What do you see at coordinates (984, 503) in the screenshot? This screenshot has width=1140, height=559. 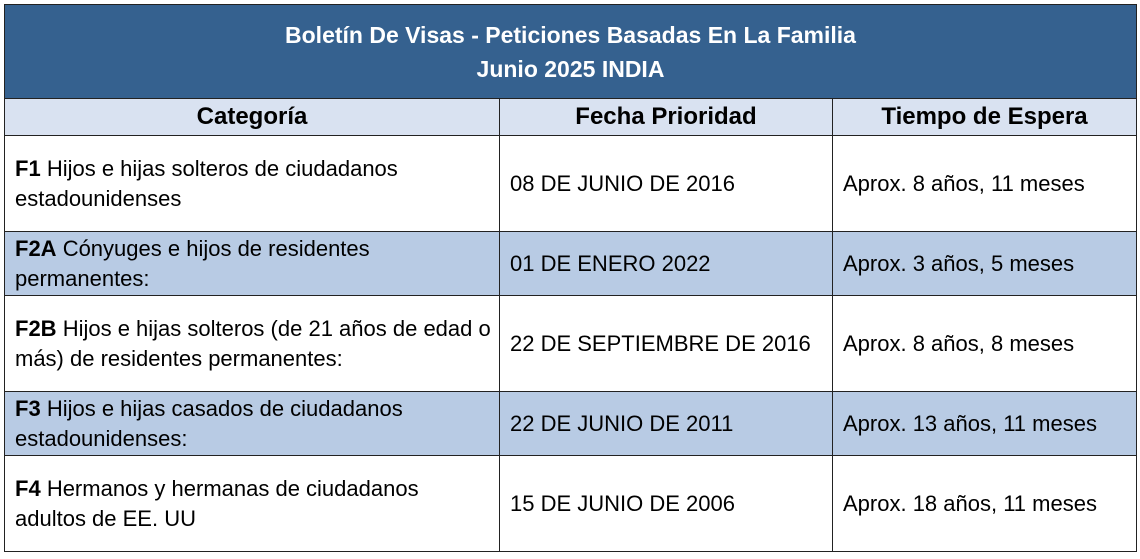 I see `wait-time-cell: Aprox. 18 años, 11 meses` at bounding box center [984, 503].